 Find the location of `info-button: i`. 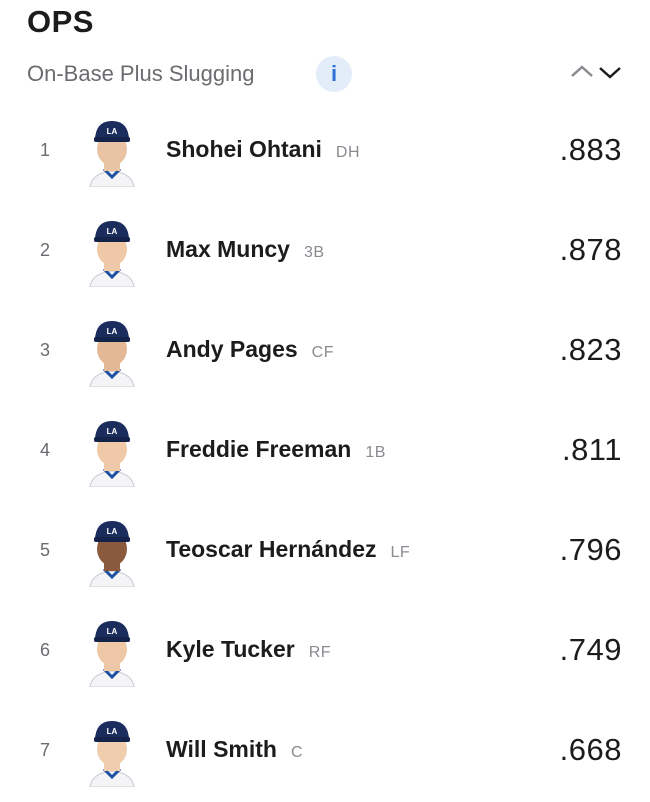

info-button: i is located at coordinates (334, 74).